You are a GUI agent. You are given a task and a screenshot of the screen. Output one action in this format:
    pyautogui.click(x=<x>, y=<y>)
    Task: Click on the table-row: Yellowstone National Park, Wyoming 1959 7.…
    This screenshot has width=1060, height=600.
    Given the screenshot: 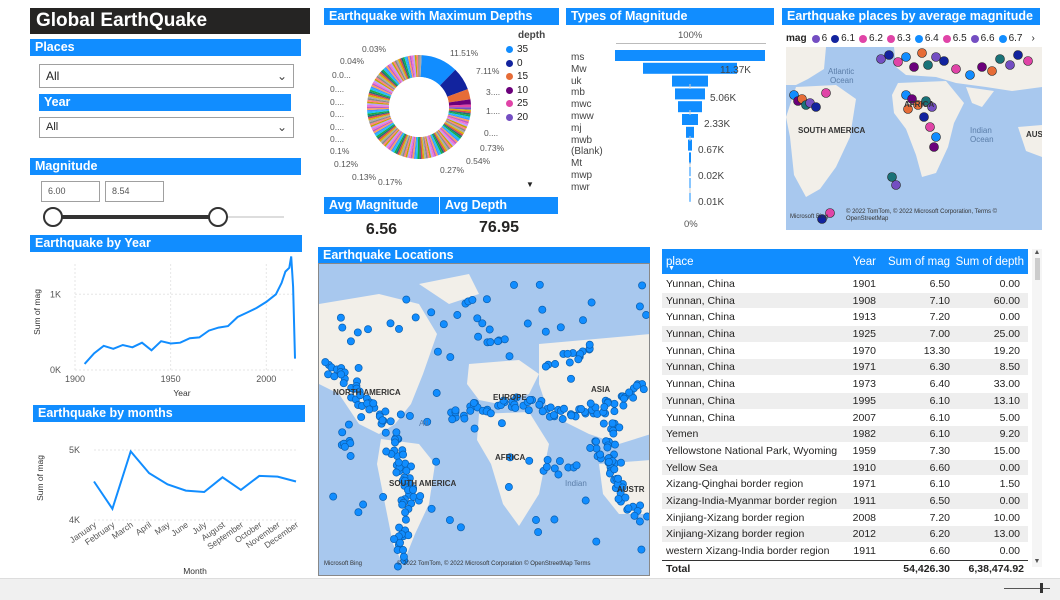 What is the action you would take?
    pyautogui.click(x=845, y=451)
    